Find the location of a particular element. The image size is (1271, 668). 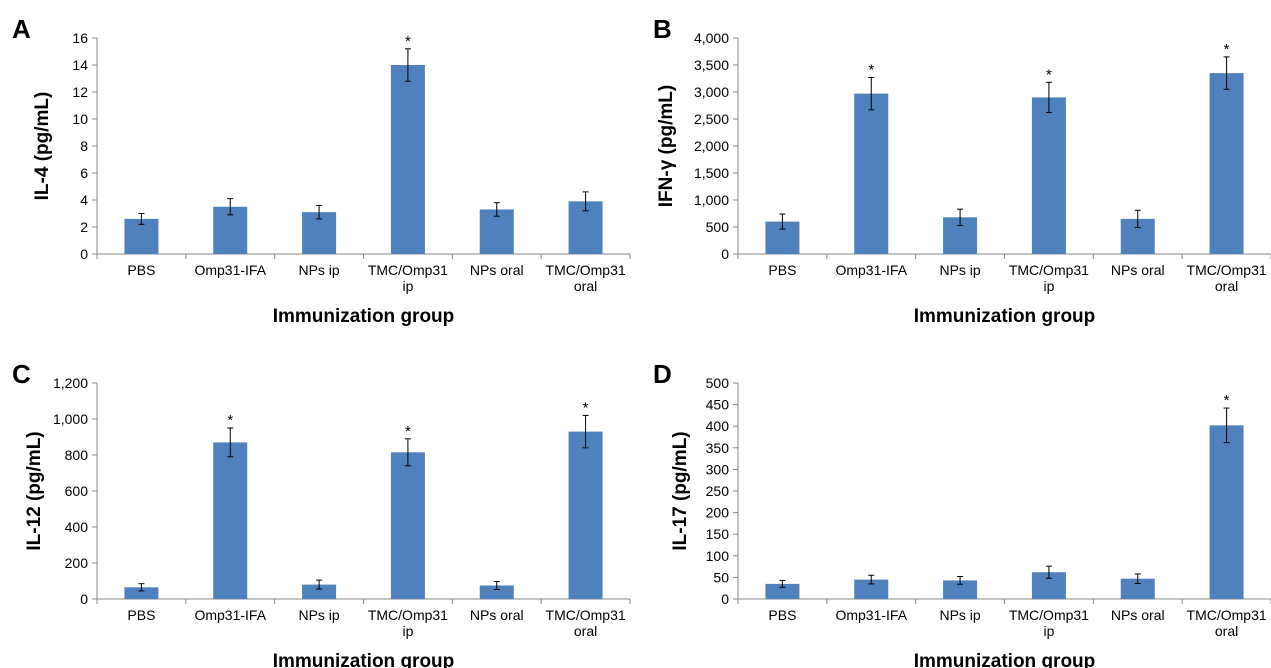

y-tick-label: 10 is located at coordinates (80, 119).